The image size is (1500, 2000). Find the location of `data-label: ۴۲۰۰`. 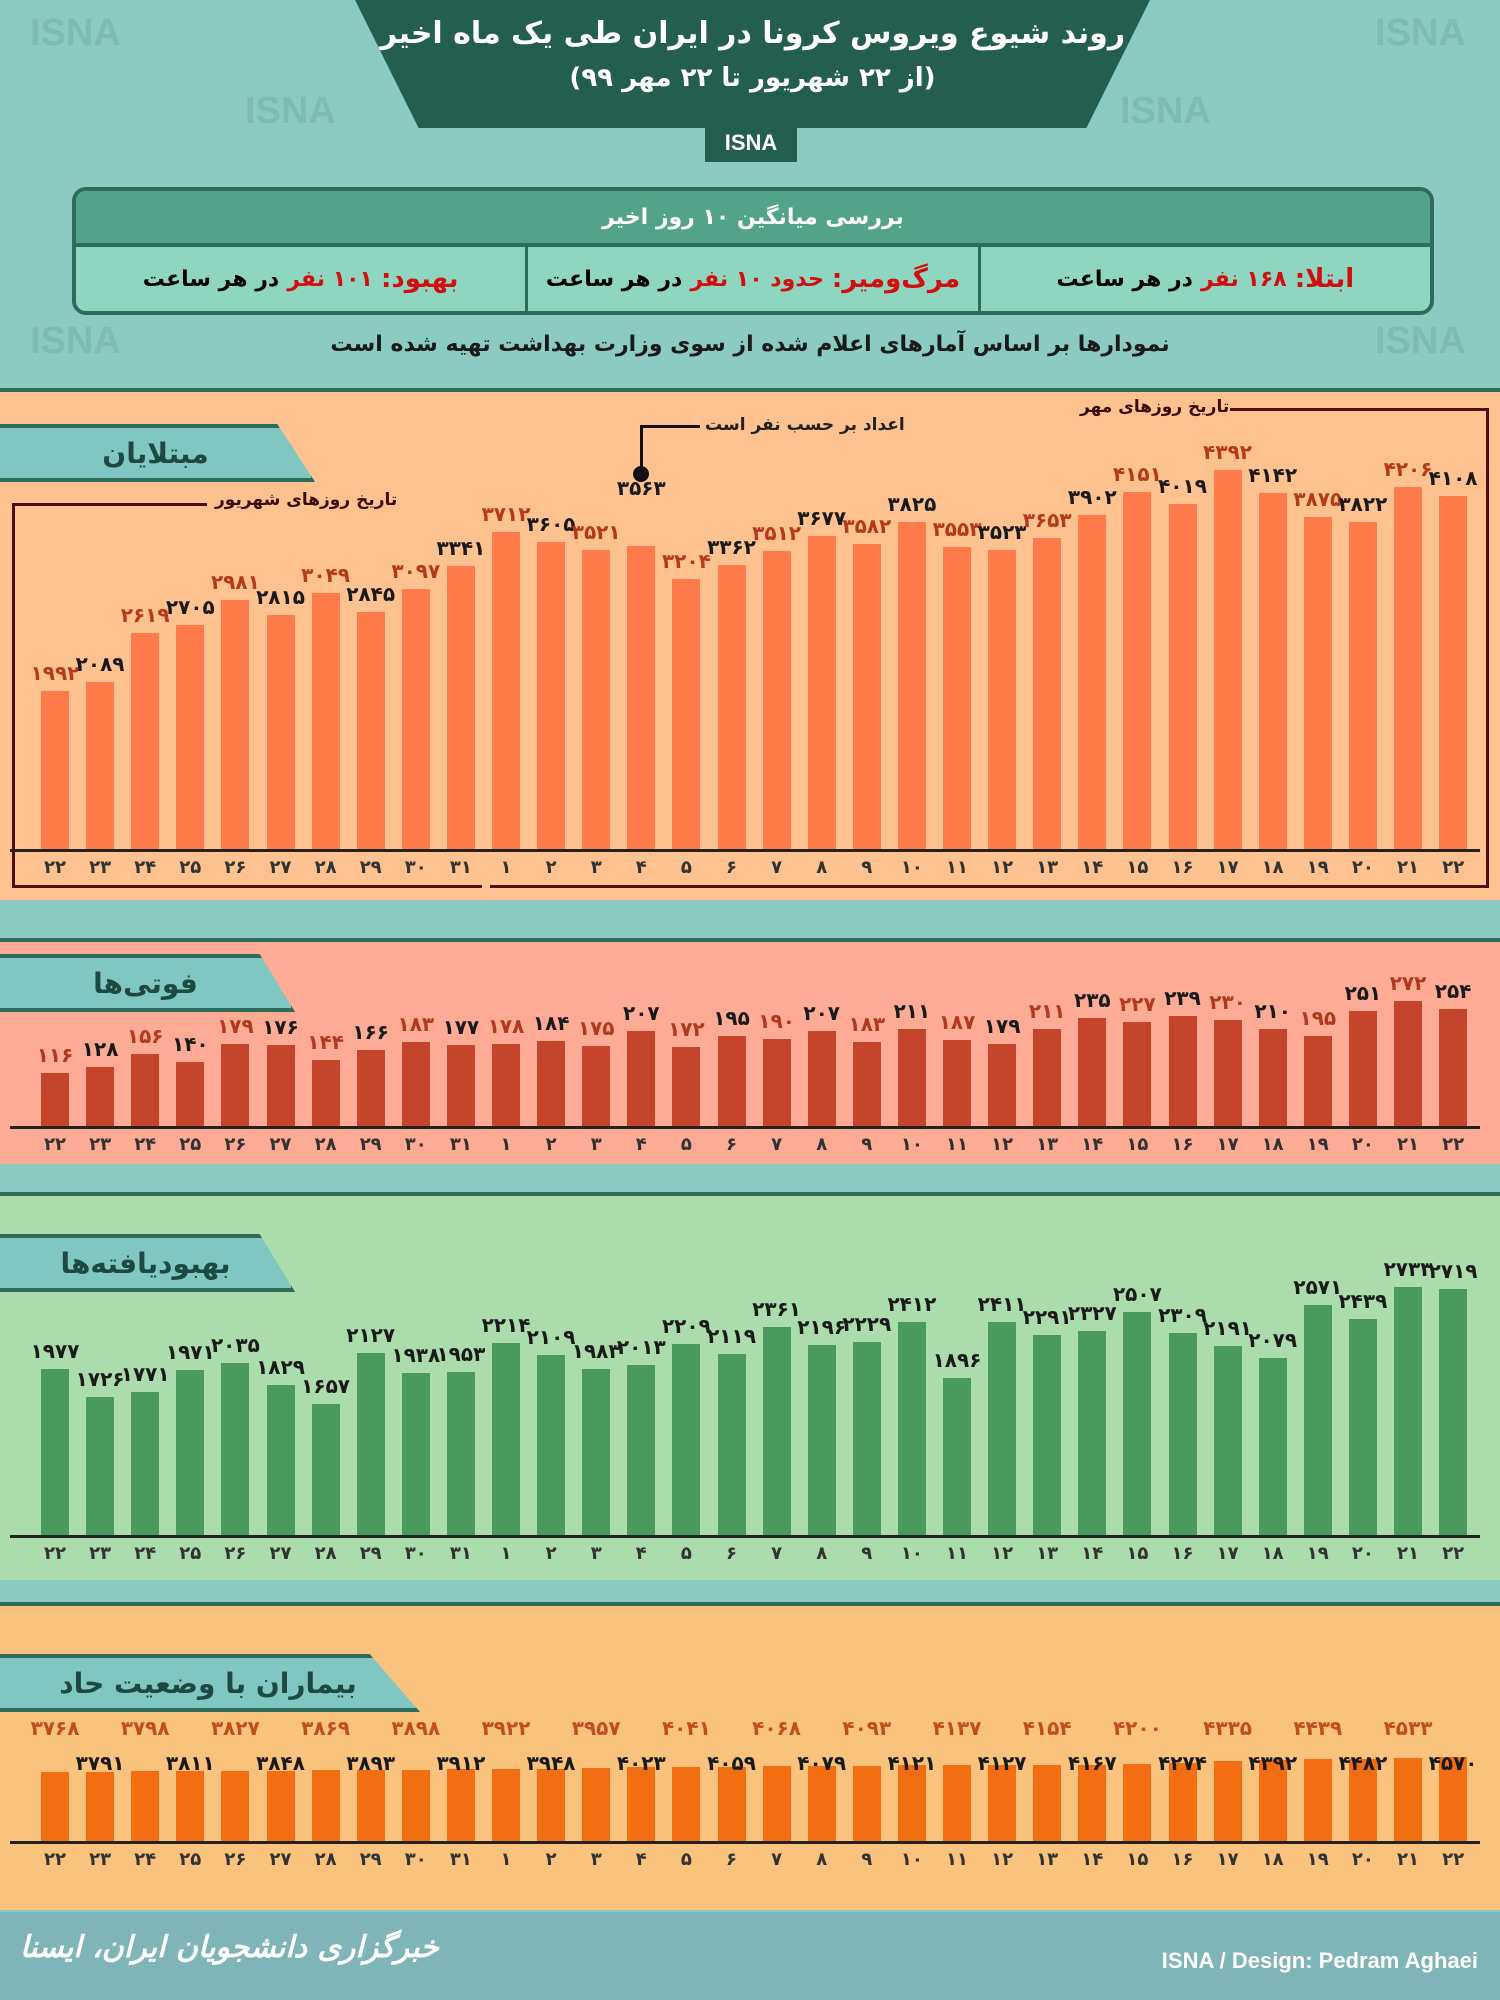

data-label: ۴۲۰۰ is located at coordinates (1137, 1728).